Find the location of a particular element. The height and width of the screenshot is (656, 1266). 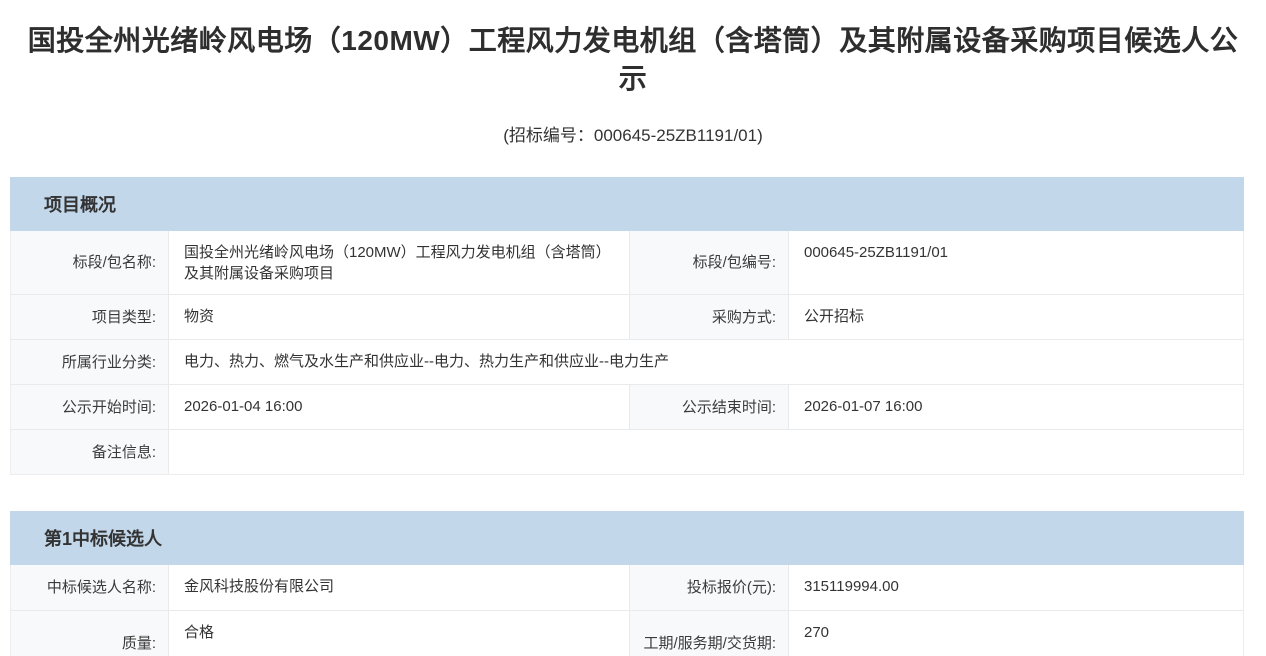

field-label-candidate-name: 中标候选人名称: is located at coordinates (90, 587).